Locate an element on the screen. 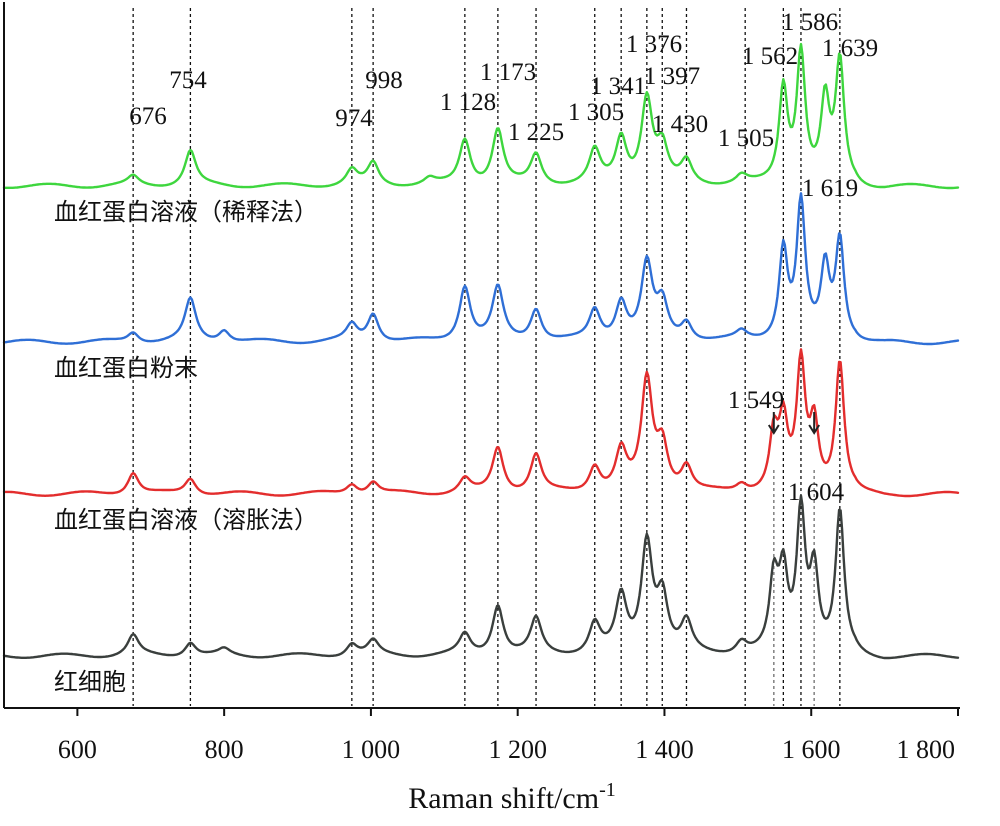 The image size is (1000, 826). peak-label: 1 549 is located at coordinates (756, 400).